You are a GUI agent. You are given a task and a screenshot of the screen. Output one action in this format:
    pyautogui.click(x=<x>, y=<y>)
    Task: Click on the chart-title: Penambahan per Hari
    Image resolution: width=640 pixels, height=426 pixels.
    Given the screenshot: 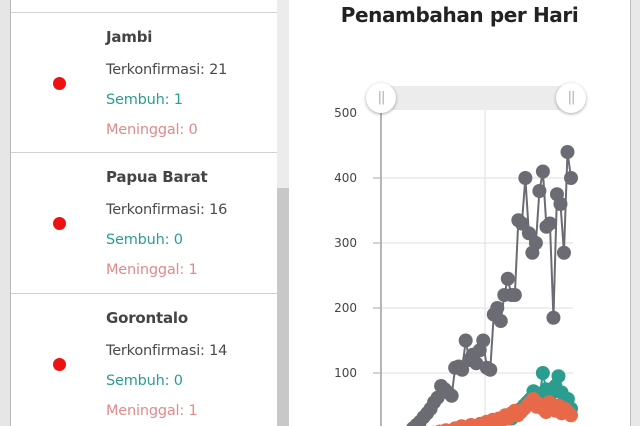 What is the action you would take?
    pyautogui.click(x=459, y=15)
    